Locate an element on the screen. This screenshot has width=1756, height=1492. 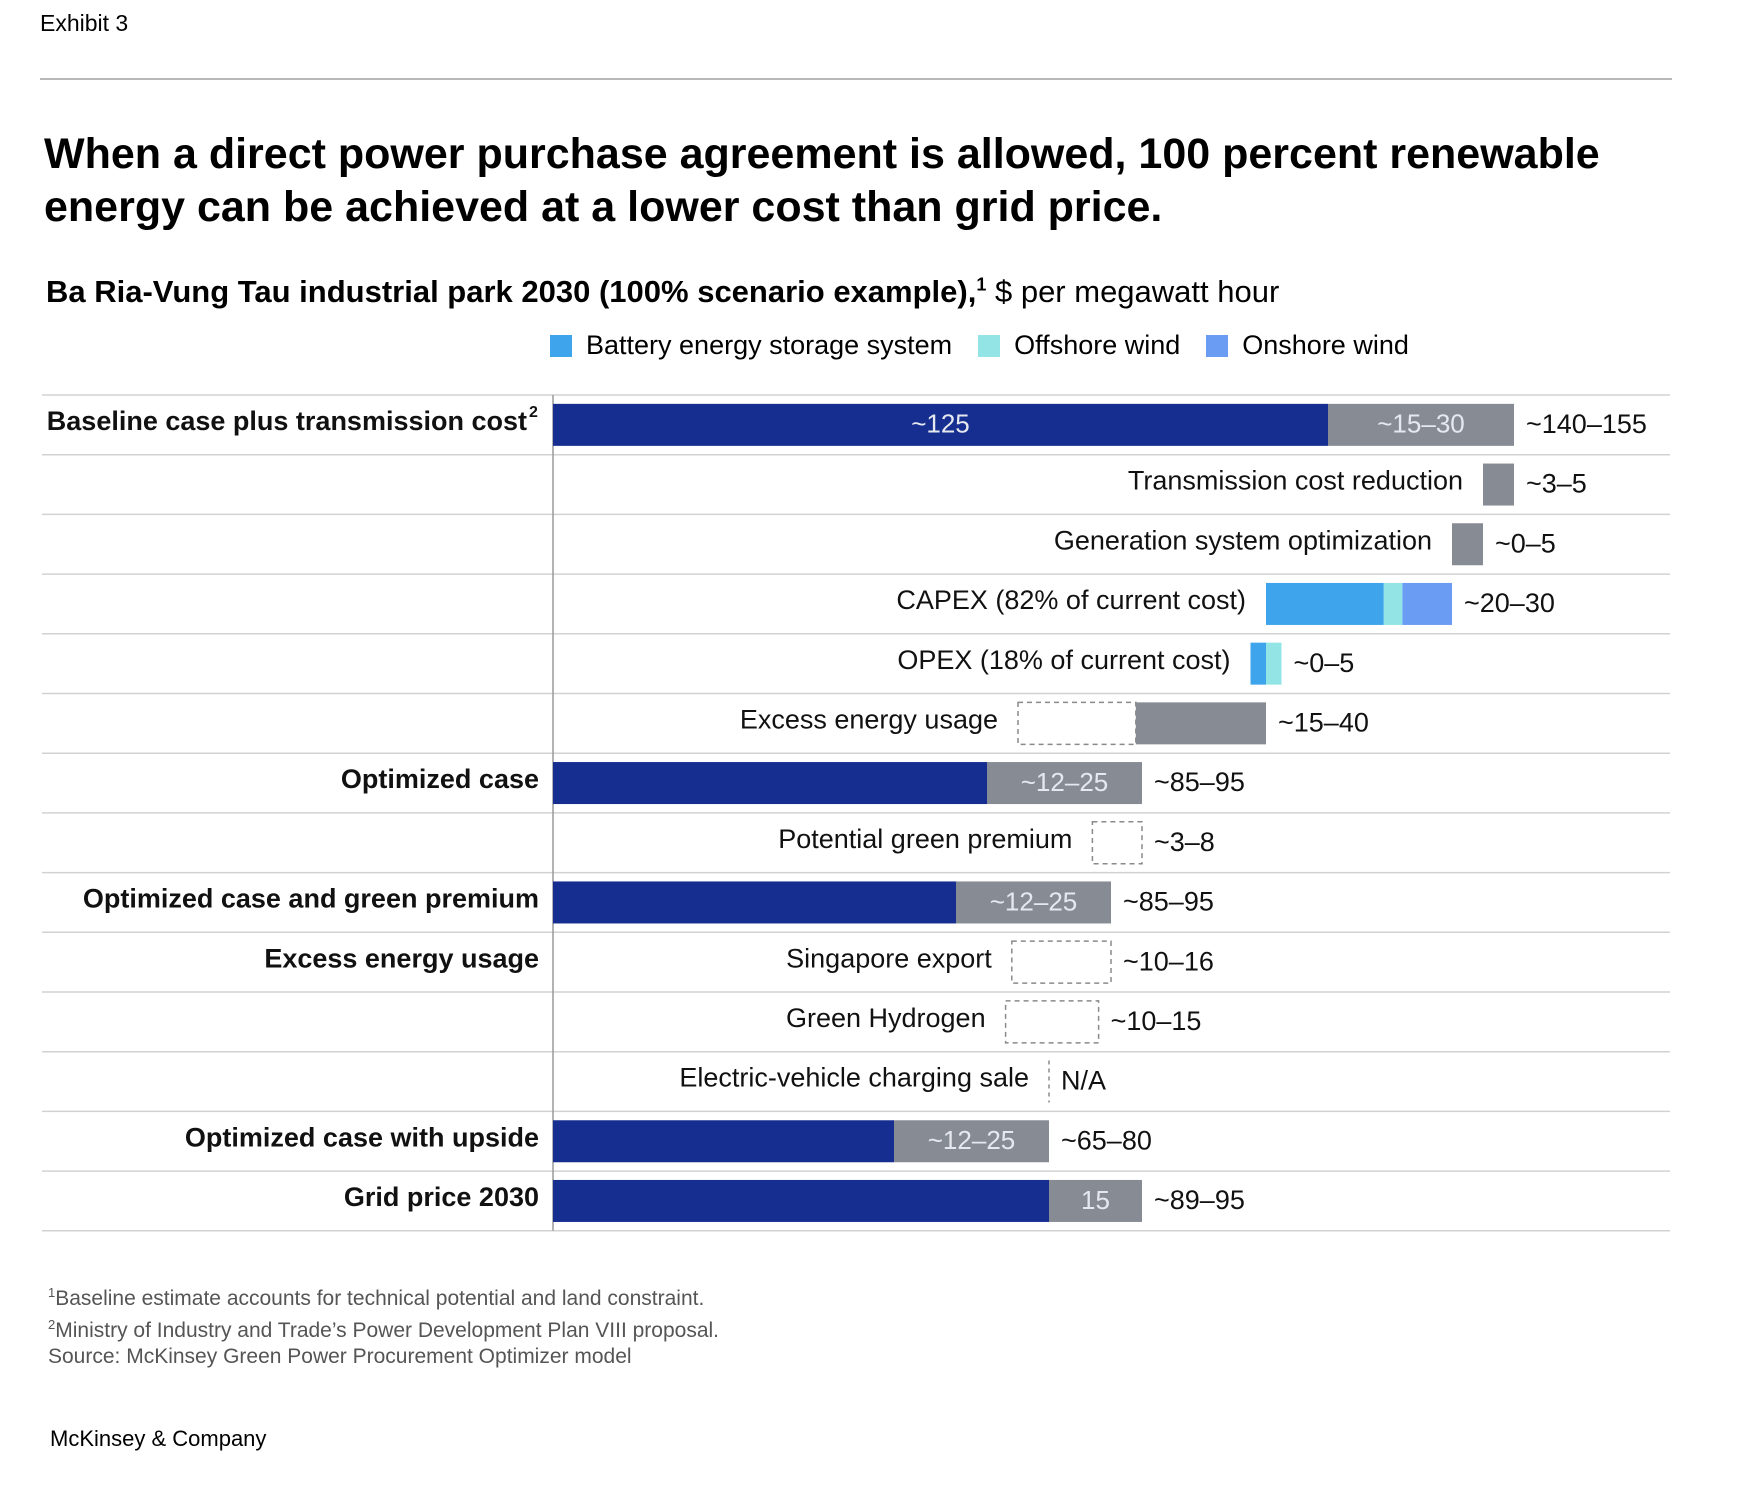
legend-label-battery: Battery energy storage system is located at coordinates (769, 345).